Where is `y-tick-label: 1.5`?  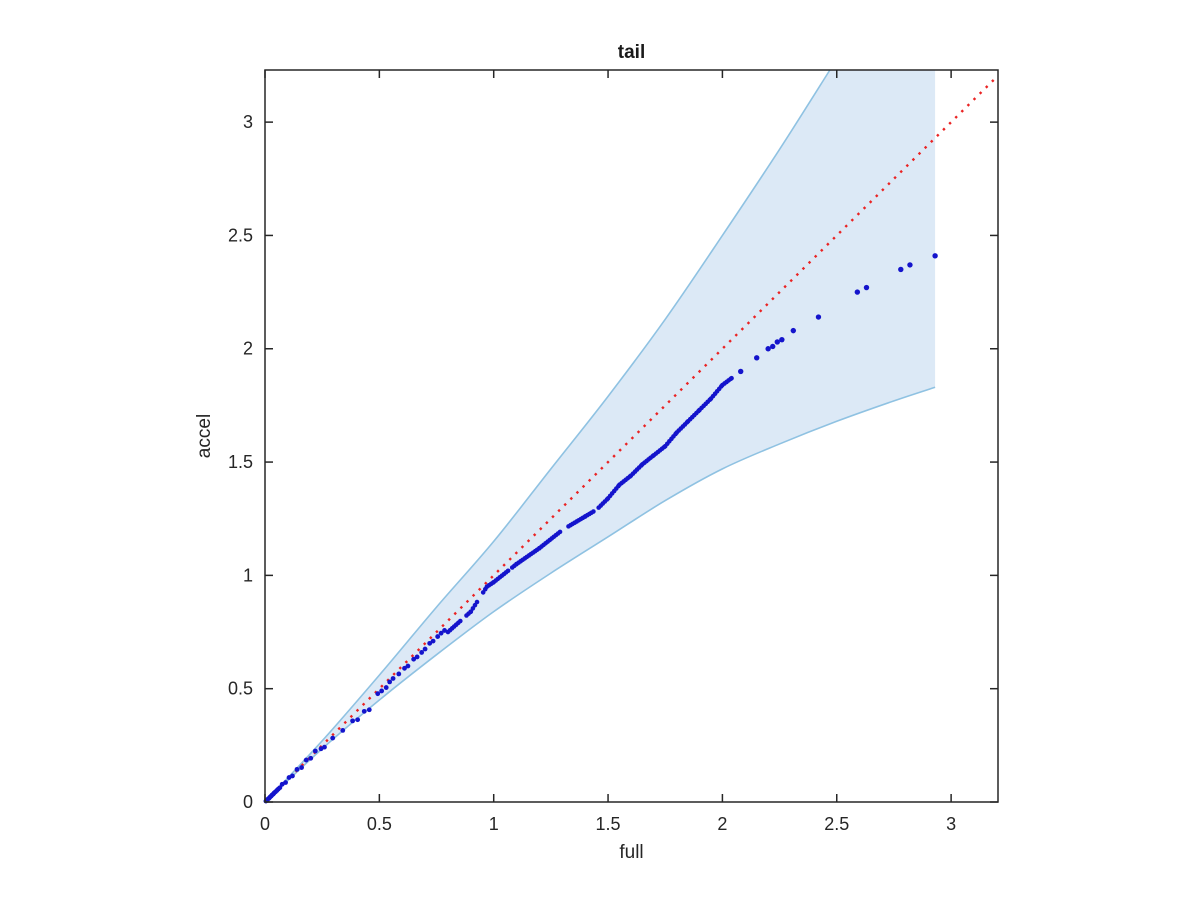
y-tick-label: 1.5 is located at coordinates (240, 462).